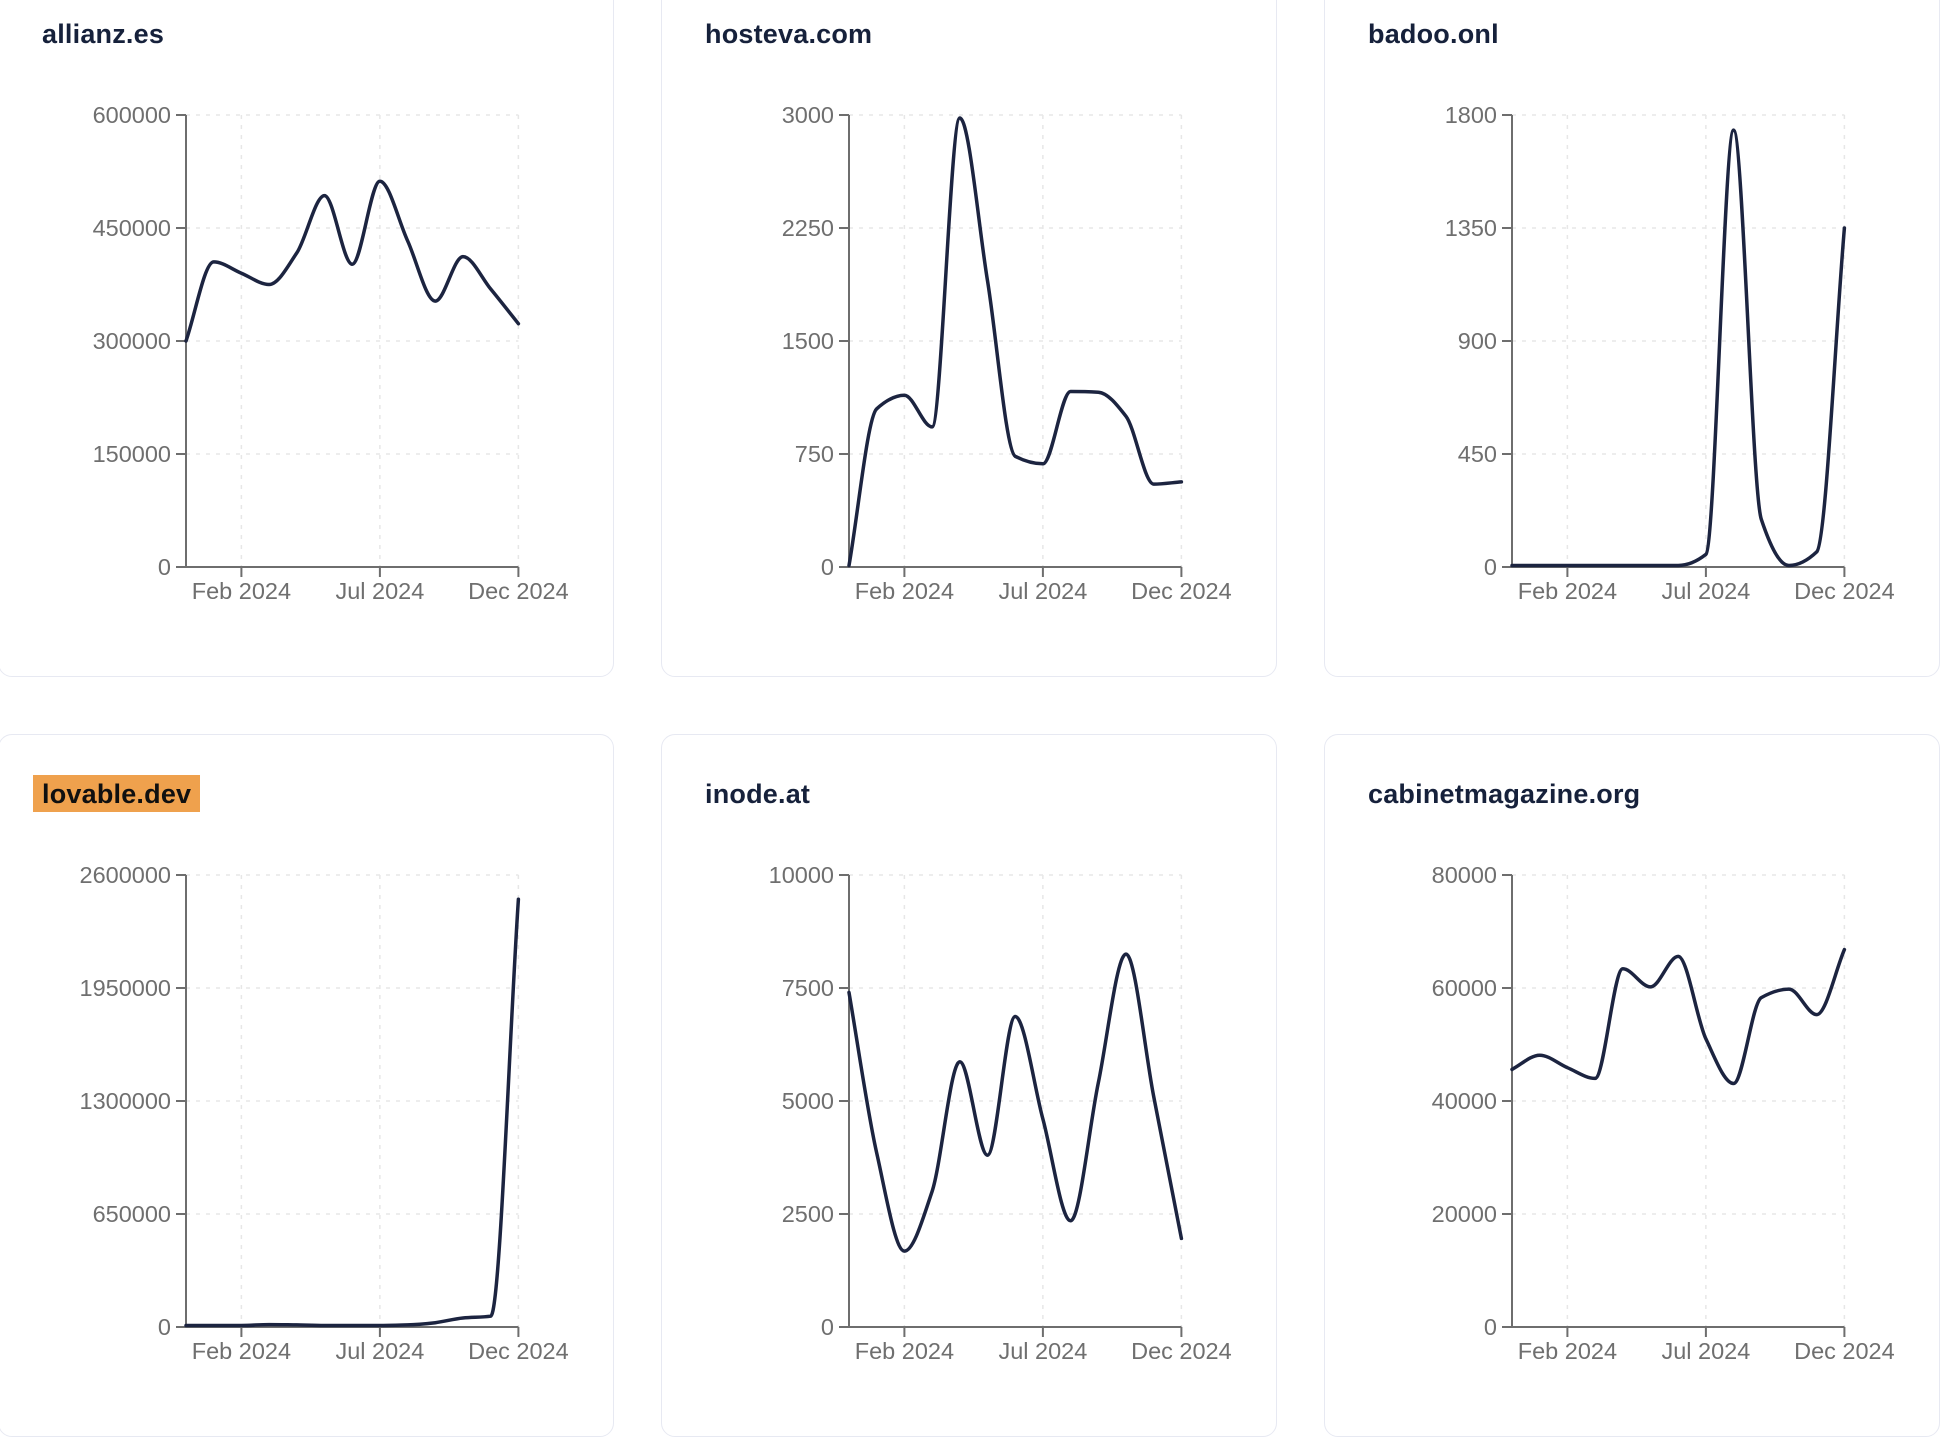  Describe the element at coordinates (801, 875) in the screenshot. I see `y-tick-label: 10000` at that location.